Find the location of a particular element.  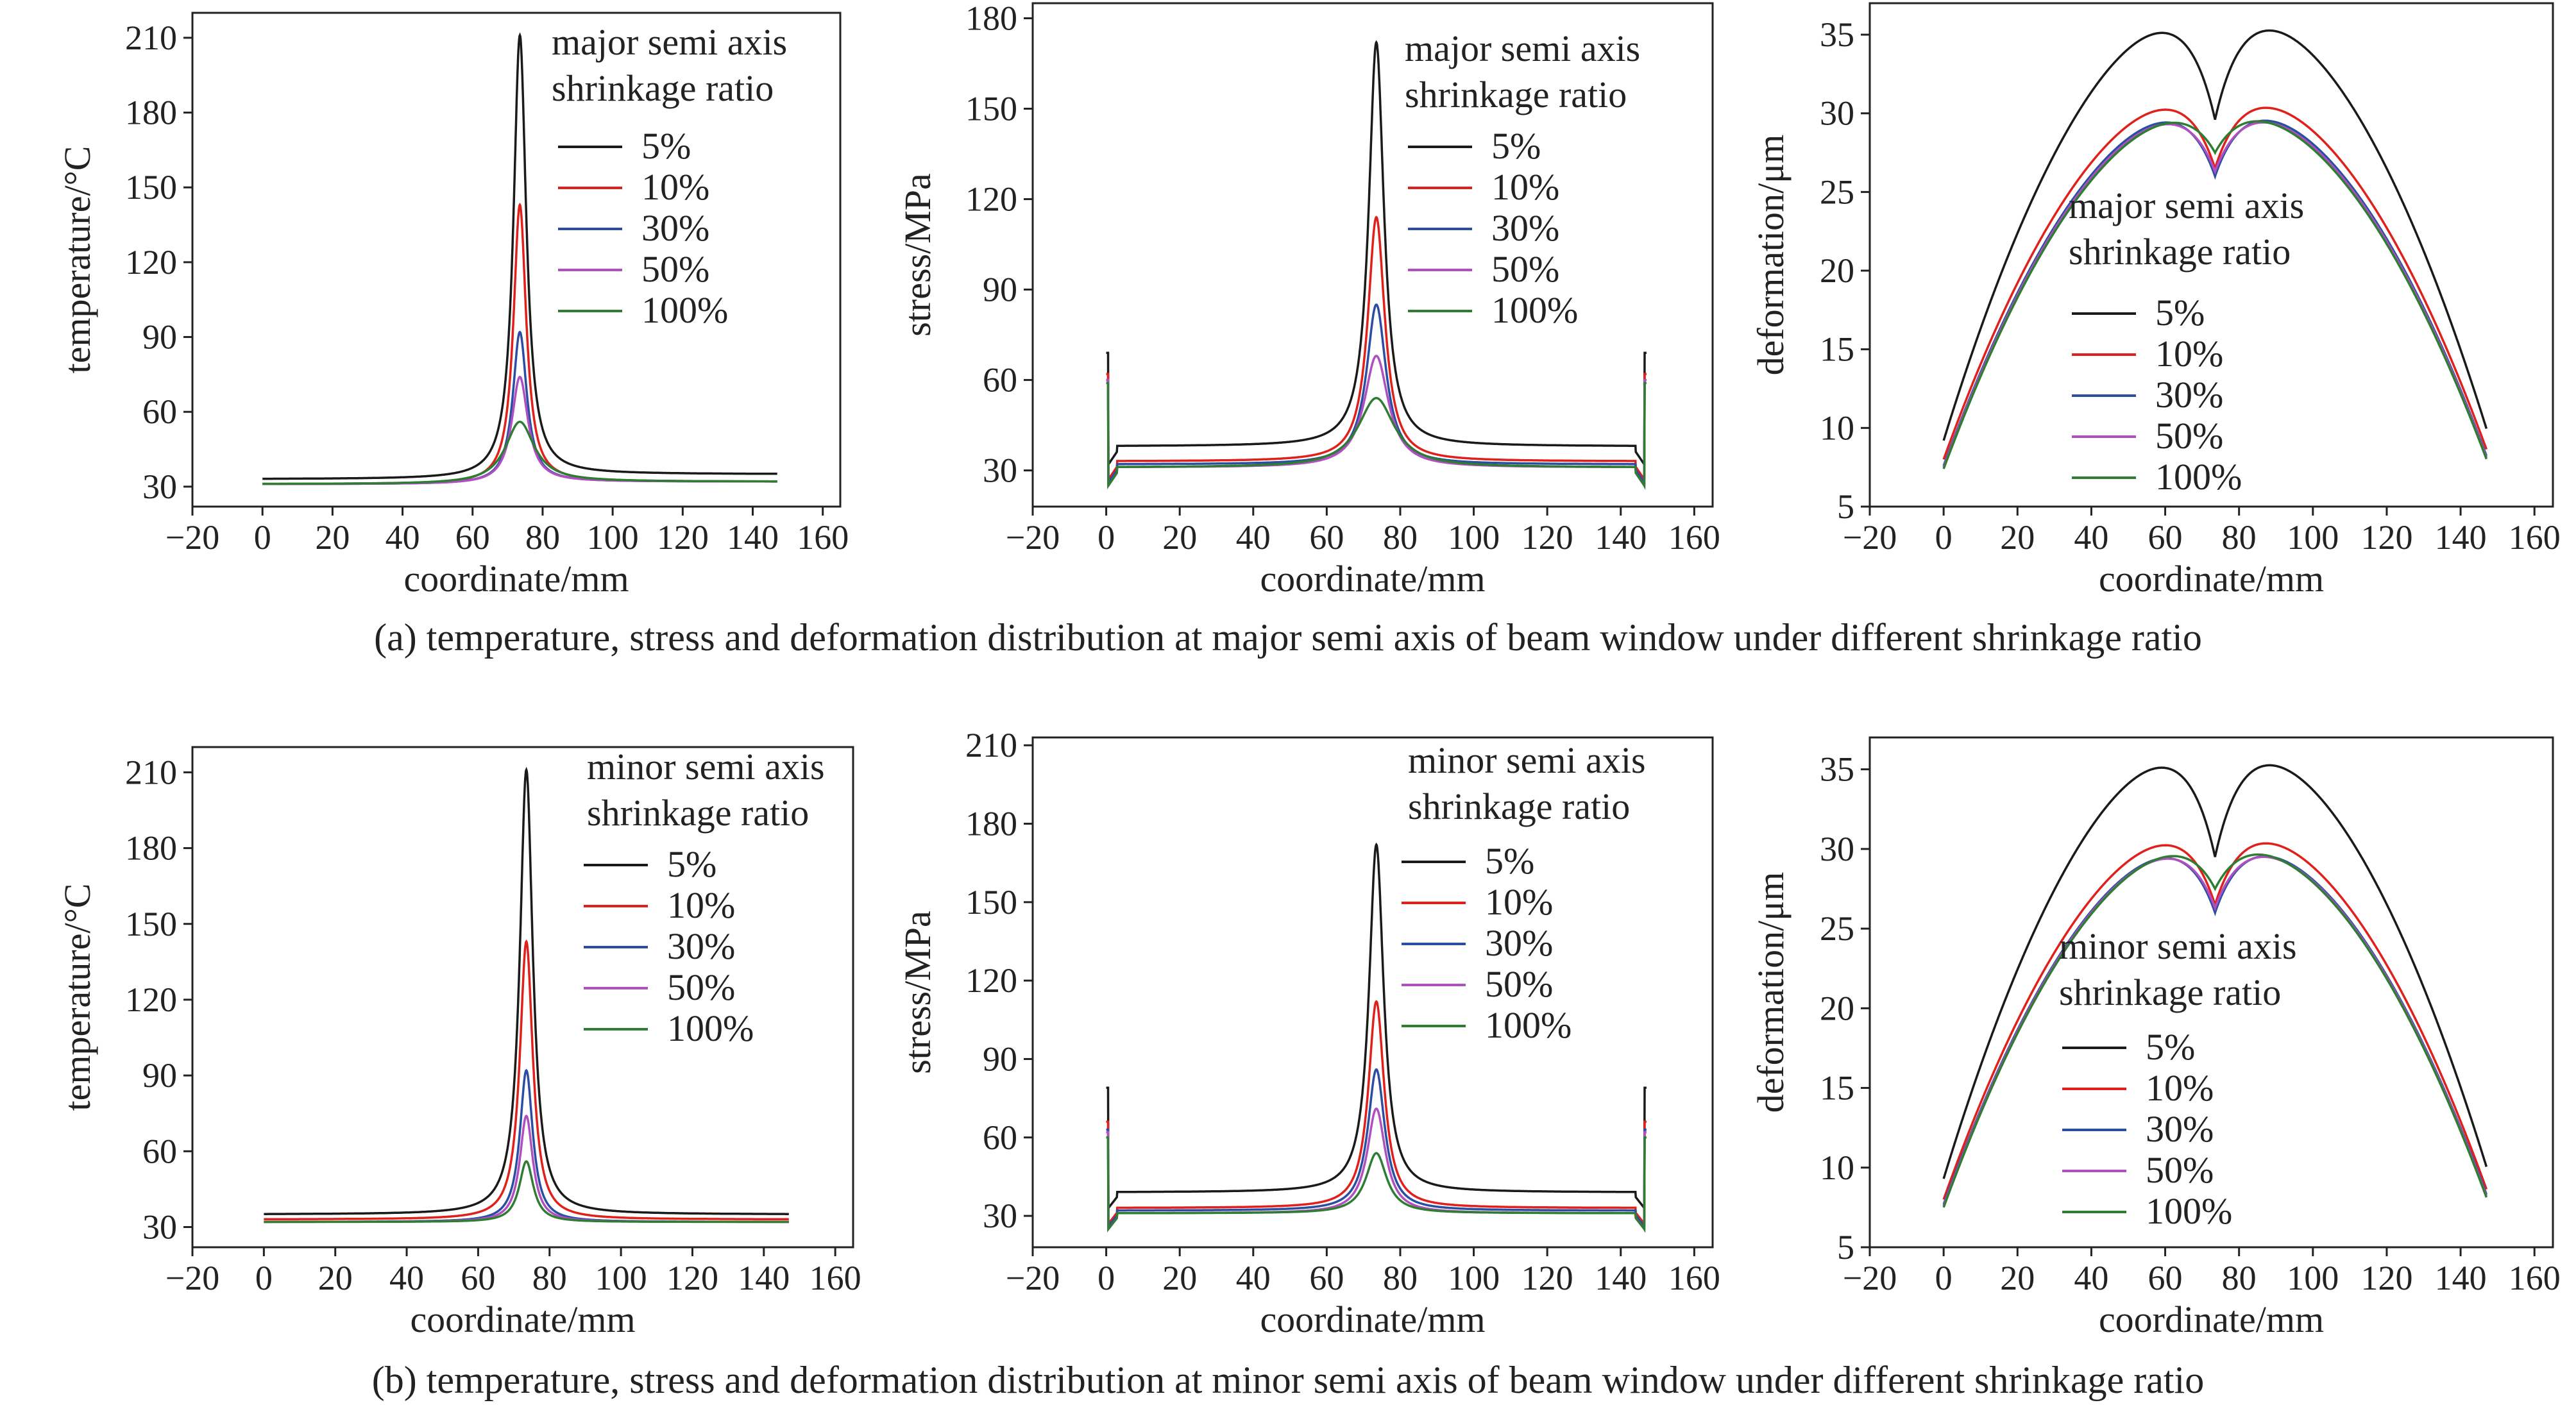

y-axis-label: temperature/°C is located at coordinates (77, 997).